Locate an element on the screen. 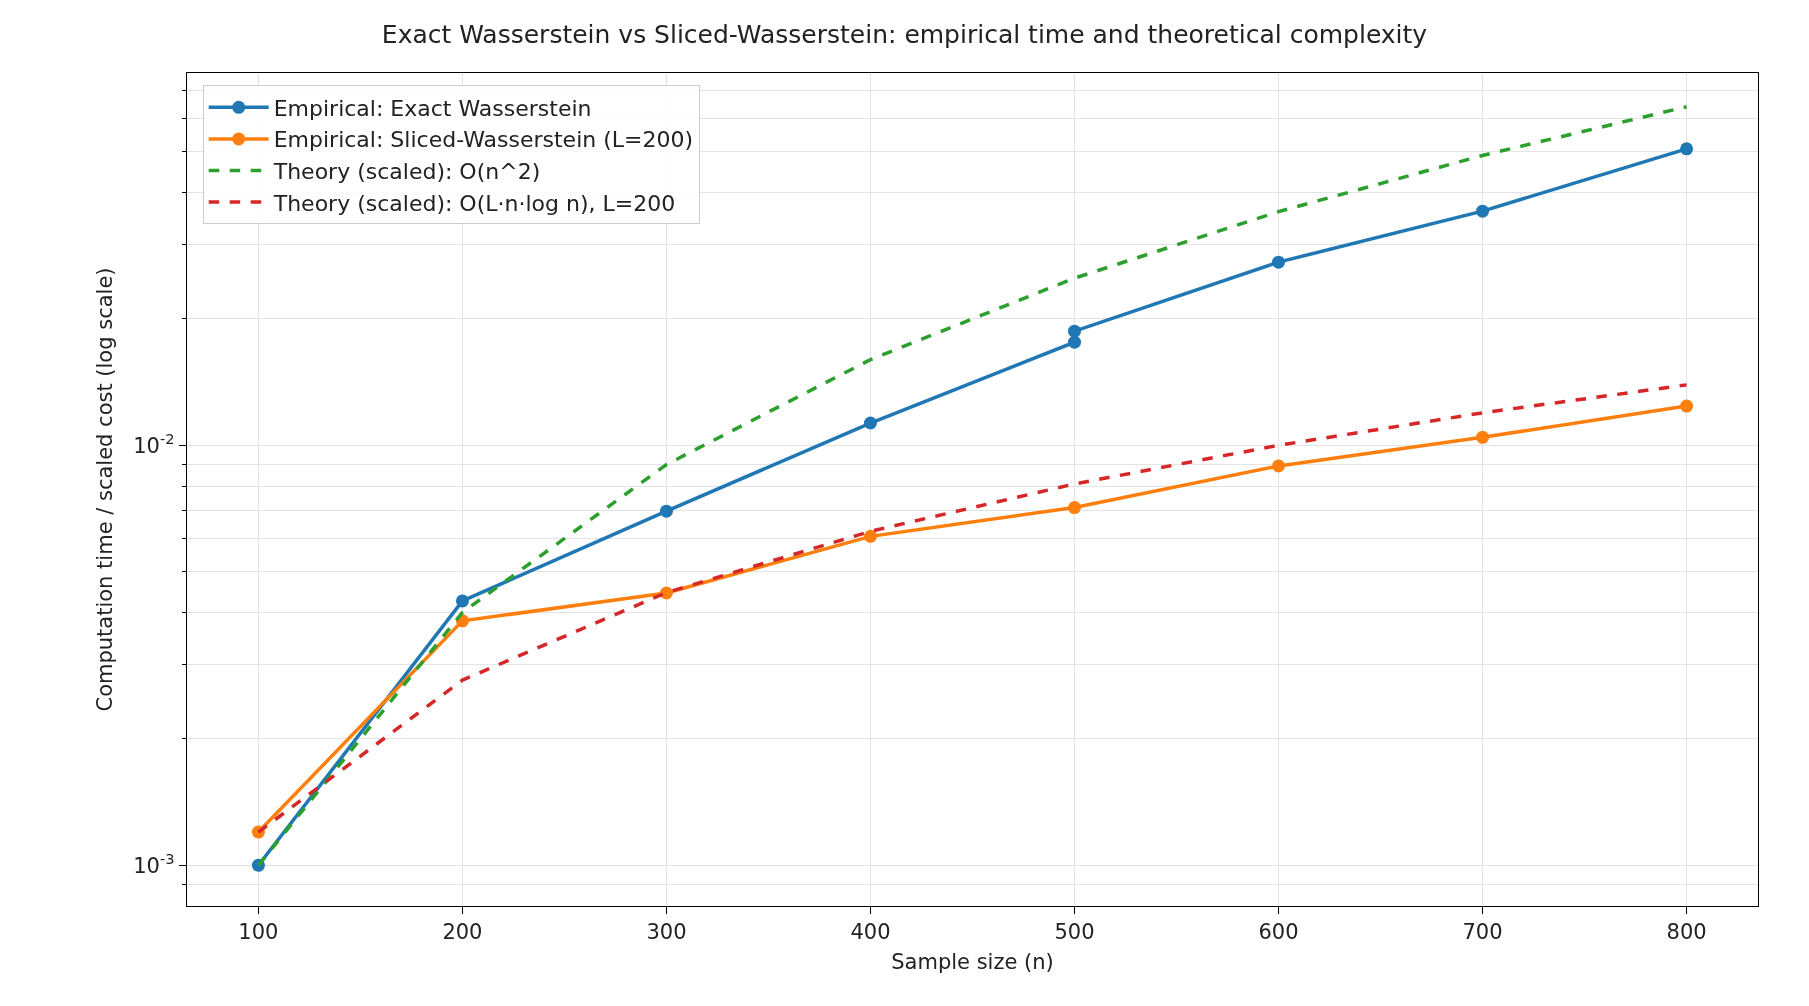  y-axis-title: Computation time / scaled cost (log scale) is located at coordinates (105, 489).